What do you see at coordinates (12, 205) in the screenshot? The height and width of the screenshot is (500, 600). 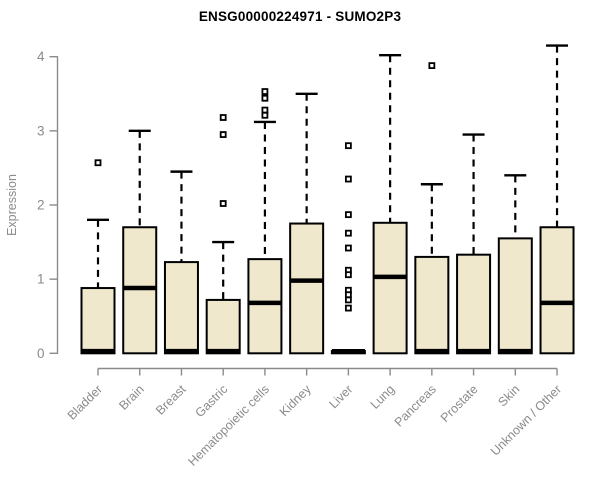 I see `y-axis-label: Expression` at bounding box center [12, 205].